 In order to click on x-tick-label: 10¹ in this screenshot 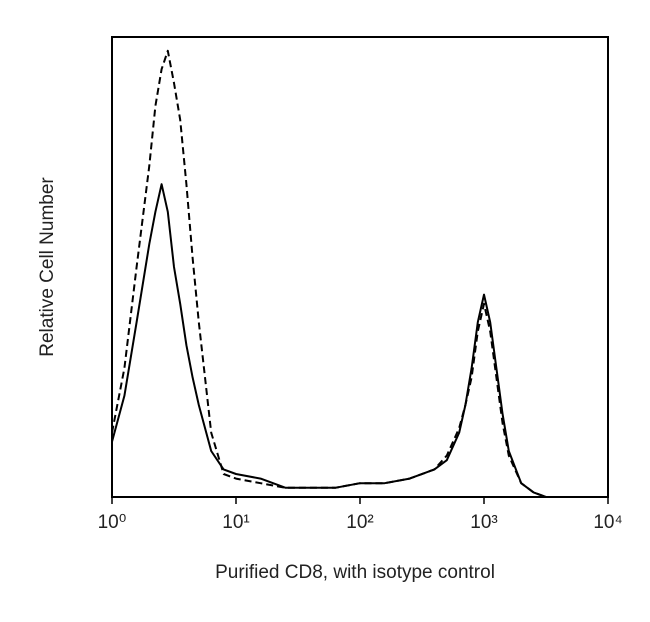, I will do `click(235, 522)`.